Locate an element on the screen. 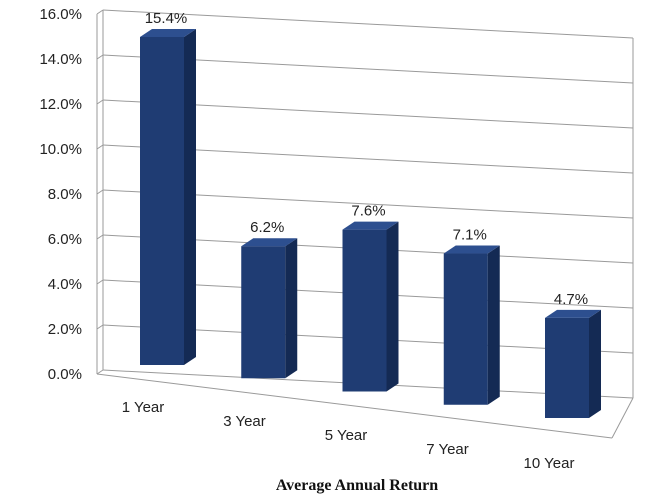 The width and height of the screenshot is (653, 500). data-label: 6.2% is located at coordinates (267, 227).